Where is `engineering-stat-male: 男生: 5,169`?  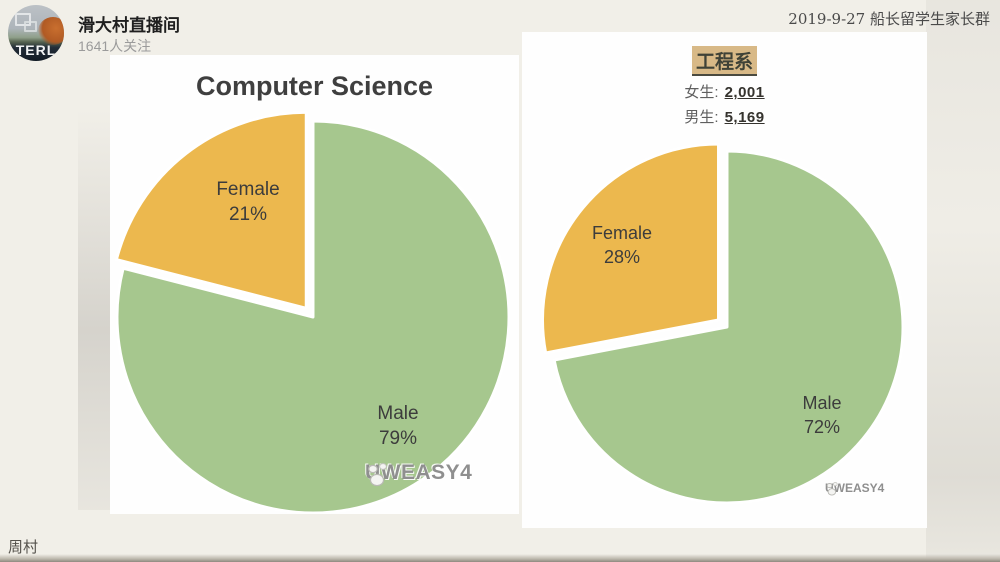 engineering-stat-male: 男生: 5,169 is located at coordinates (724, 116).